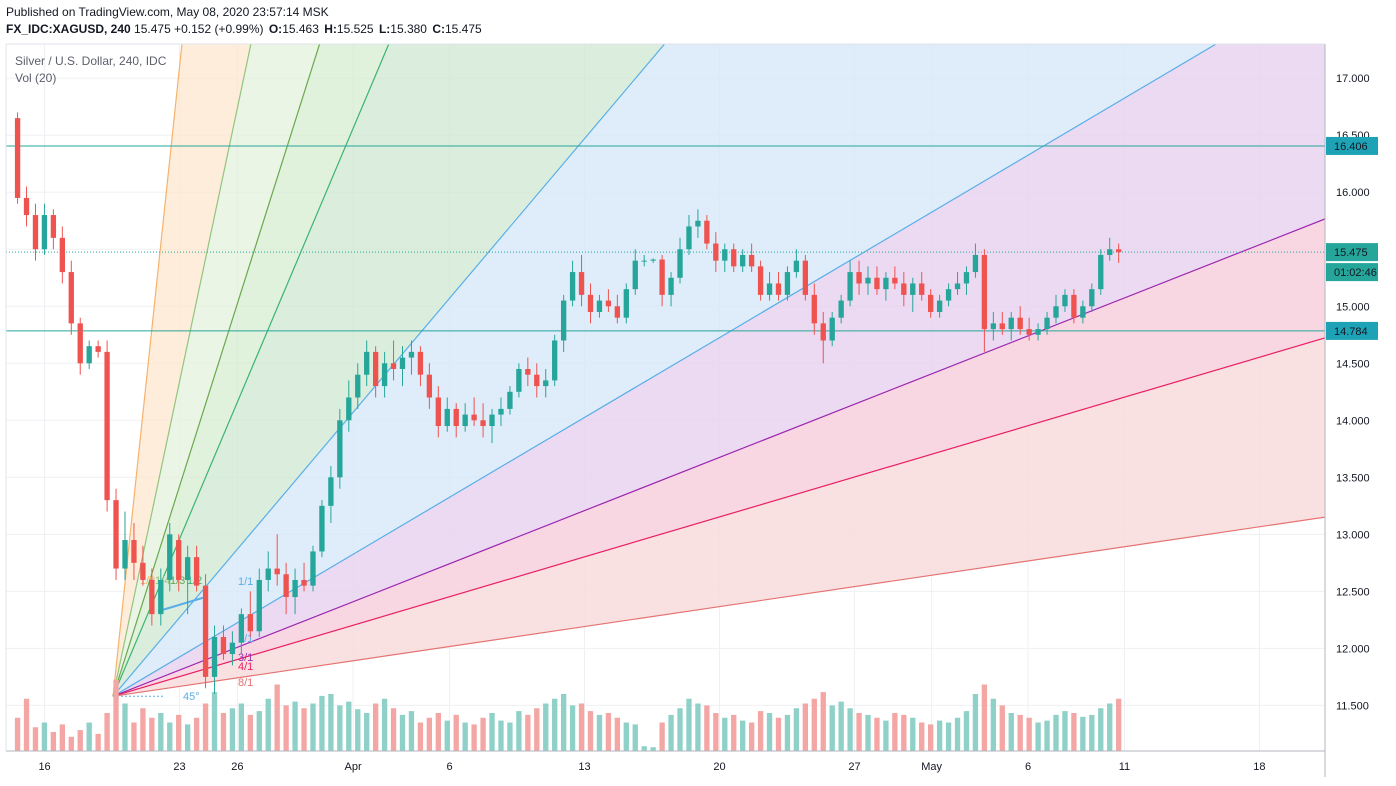  I want to click on time-tick-label: 6, so click(449, 767).